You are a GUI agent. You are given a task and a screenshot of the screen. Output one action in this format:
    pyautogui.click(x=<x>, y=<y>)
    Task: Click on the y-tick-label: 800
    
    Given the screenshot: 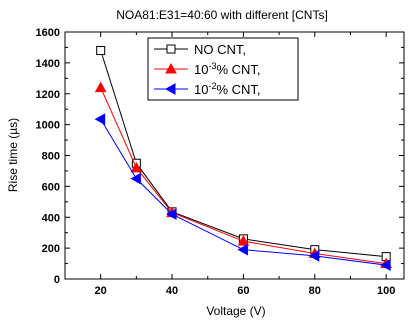 What is the action you would take?
    pyautogui.click(x=51, y=157)
    